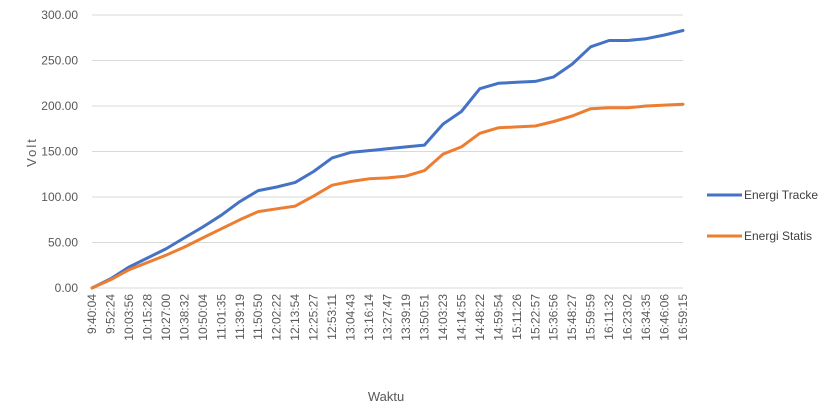 This screenshot has width=824, height=410. Describe the element at coordinates (369, 317) in the screenshot. I see `x-tick-label: 13:16:14` at that location.